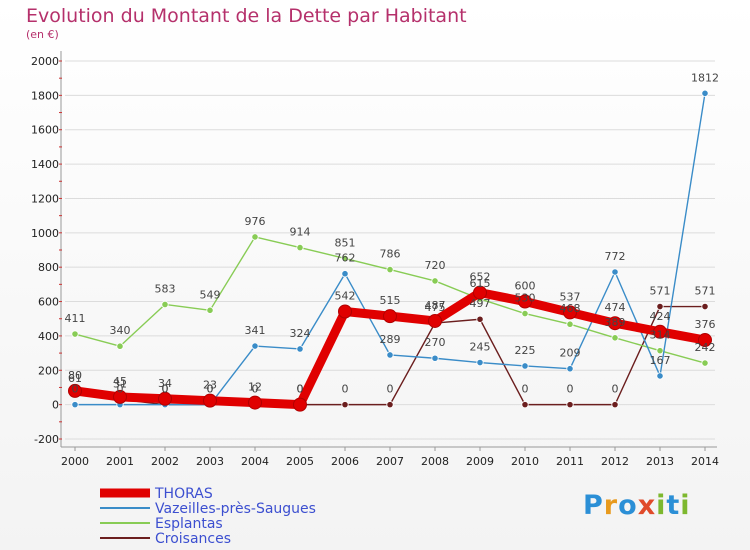 The image size is (750, 550). I want to click on data-label: 389, so click(615, 322).